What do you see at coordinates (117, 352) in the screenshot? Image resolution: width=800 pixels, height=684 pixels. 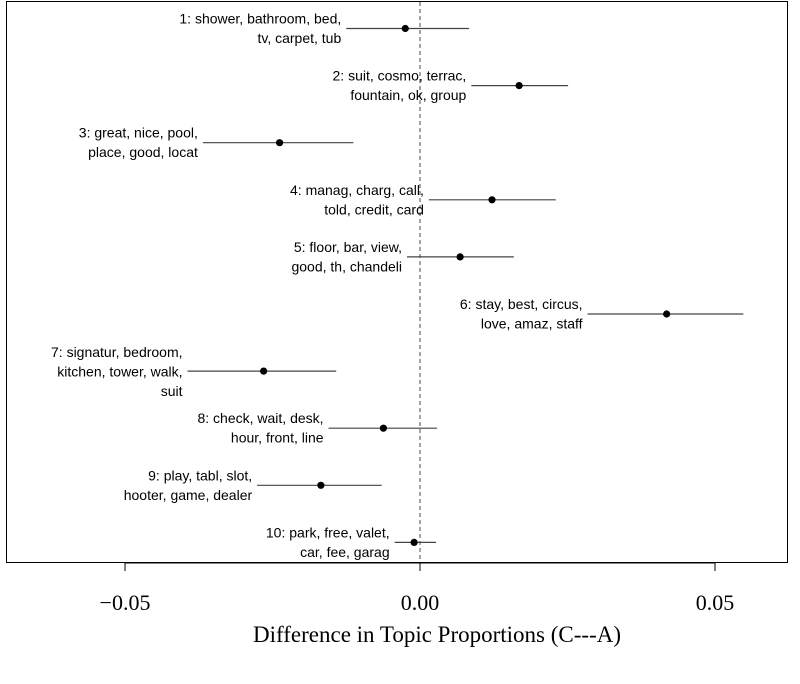 I see `topic-label-line: 7: signatur, bedroom,` at bounding box center [117, 352].